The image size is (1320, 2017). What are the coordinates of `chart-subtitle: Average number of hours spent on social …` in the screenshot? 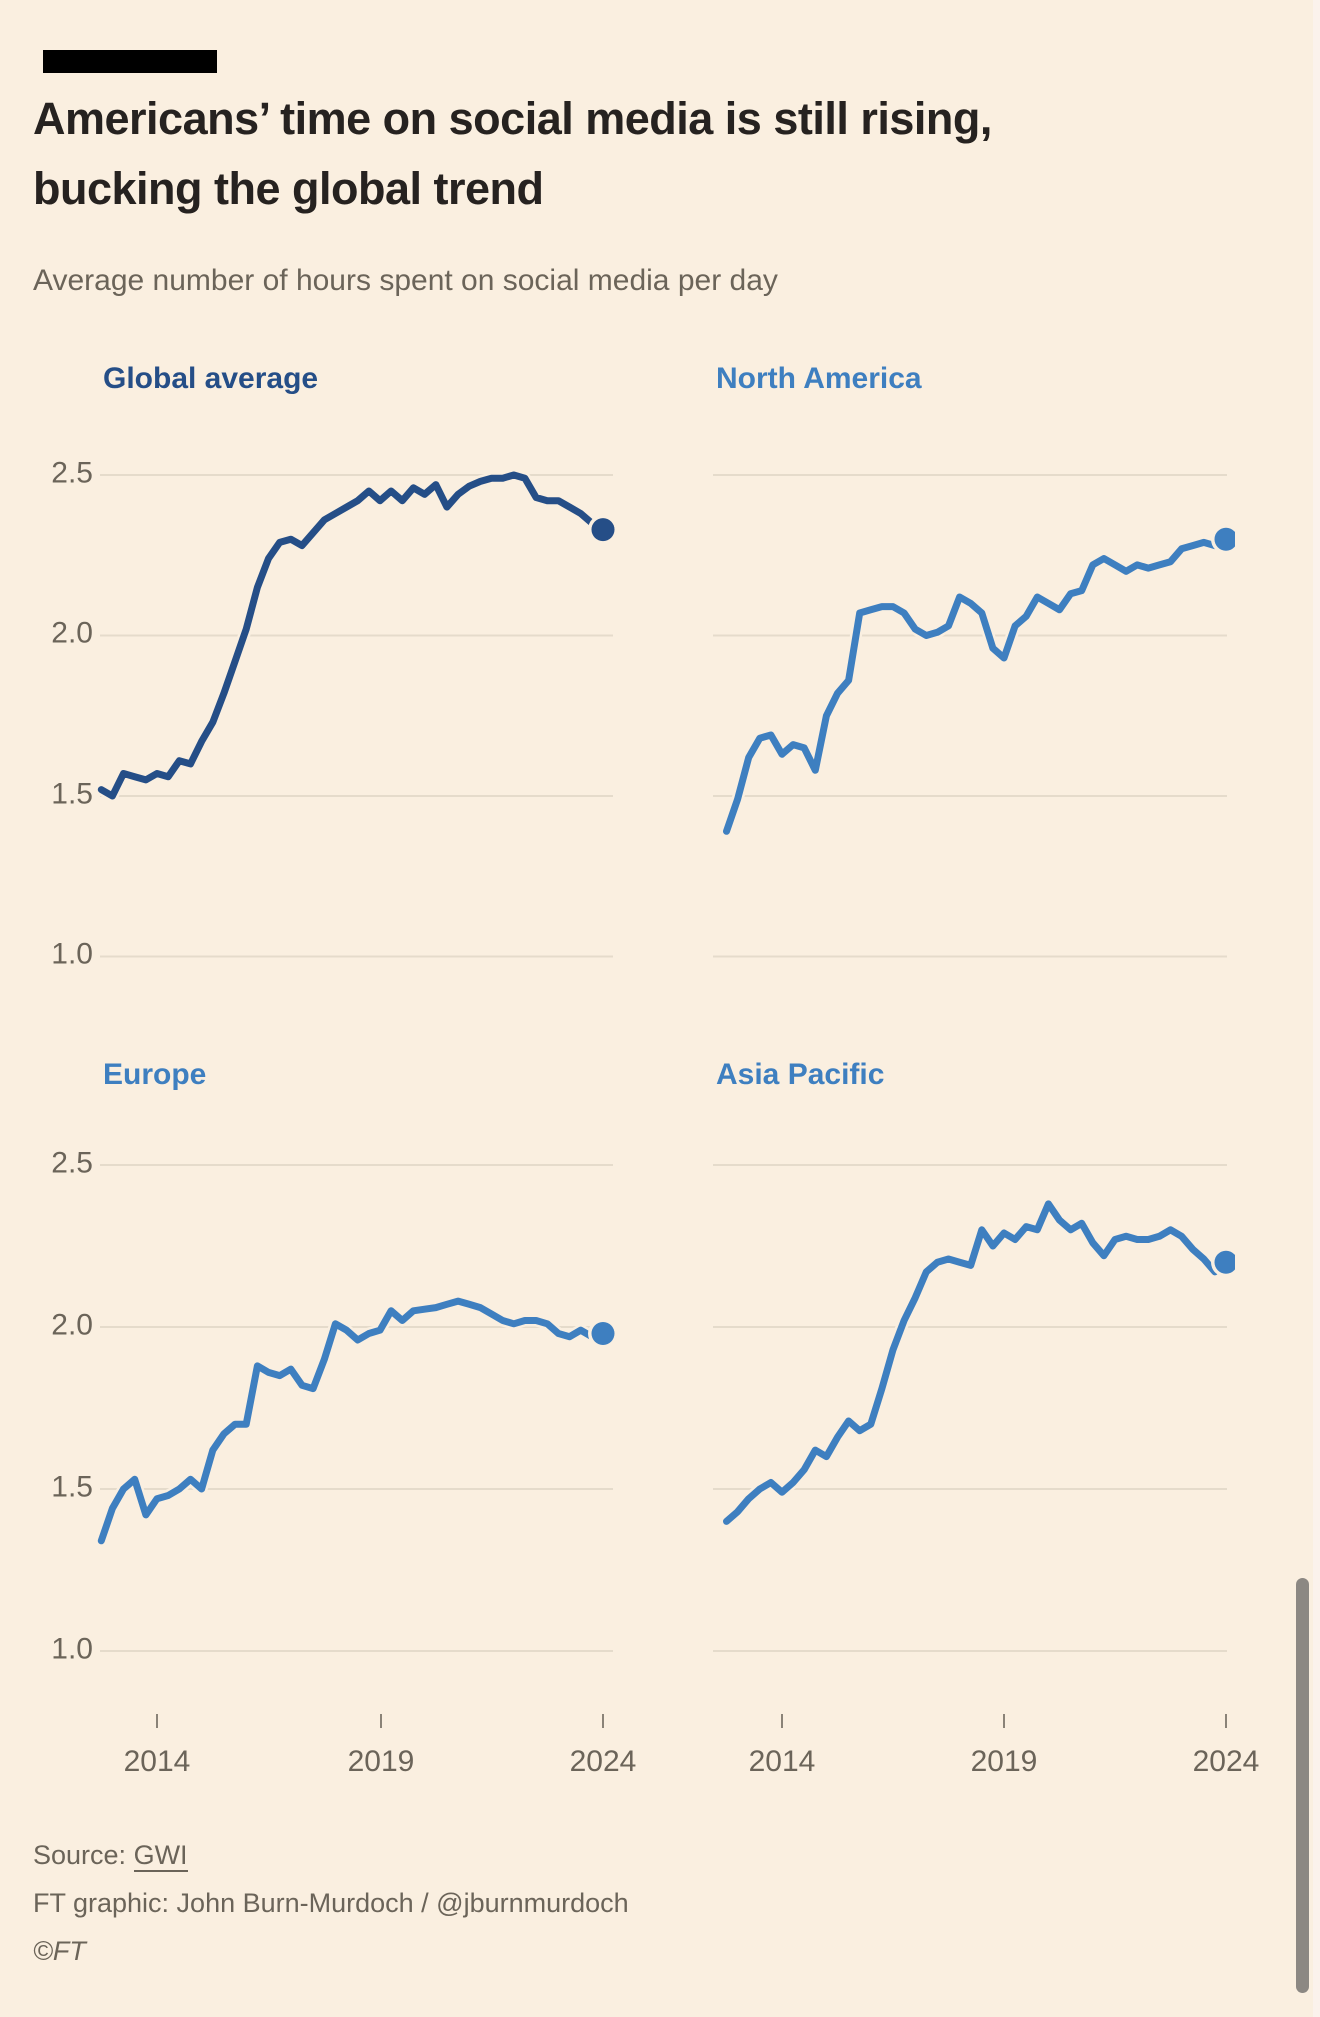 It's located at (405, 280).